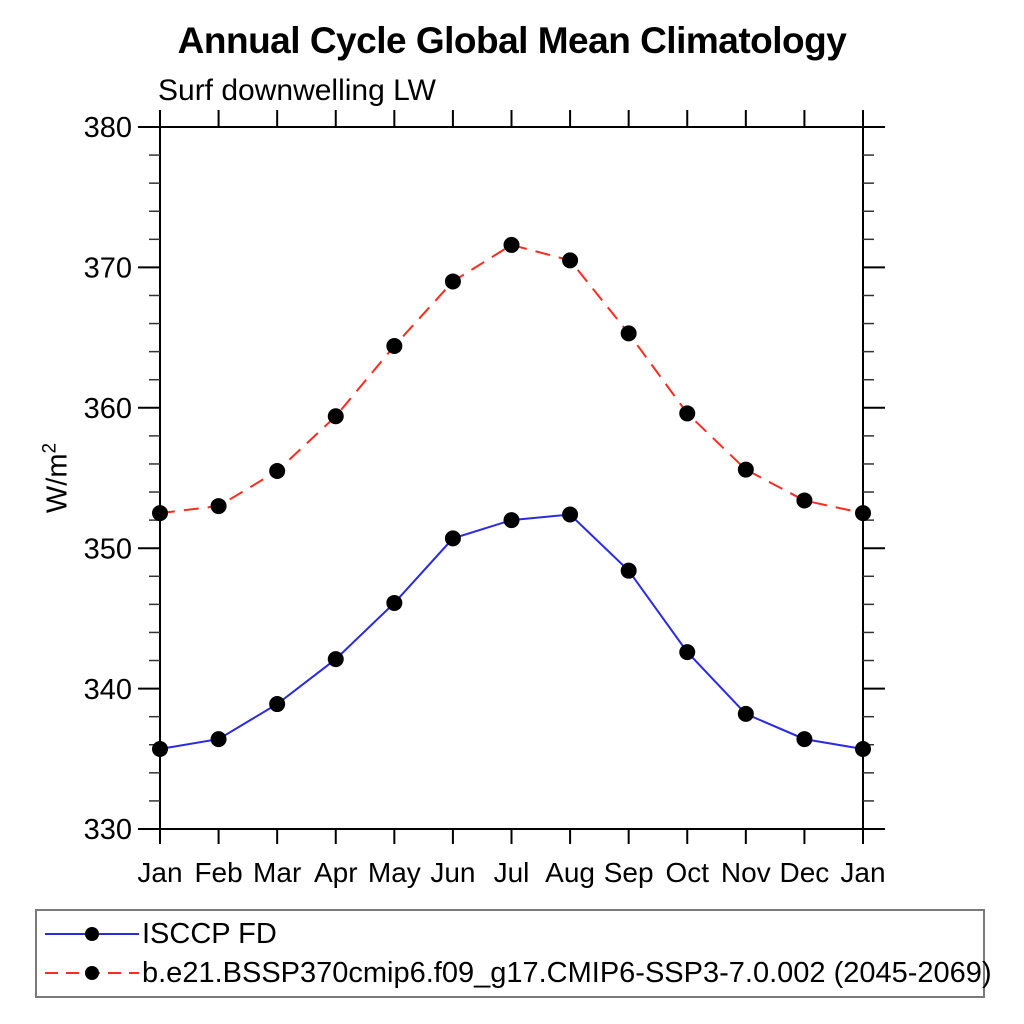 The image size is (1024, 1024). What do you see at coordinates (108, 409) in the screenshot?
I see `y-tick-label: 360` at bounding box center [108, 409].